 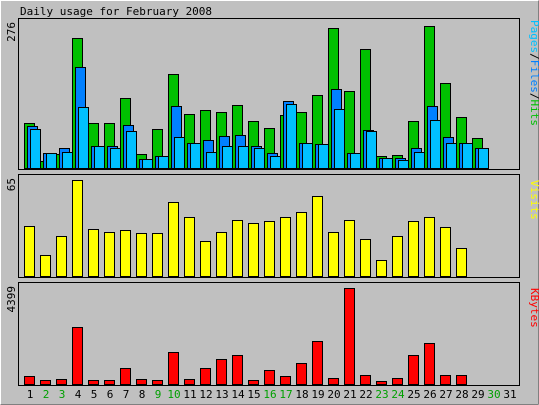 What do you see at coordinates (398, 394) in the screenshot?
I see `day-label-24: 24` at bounding box center [398, 394].